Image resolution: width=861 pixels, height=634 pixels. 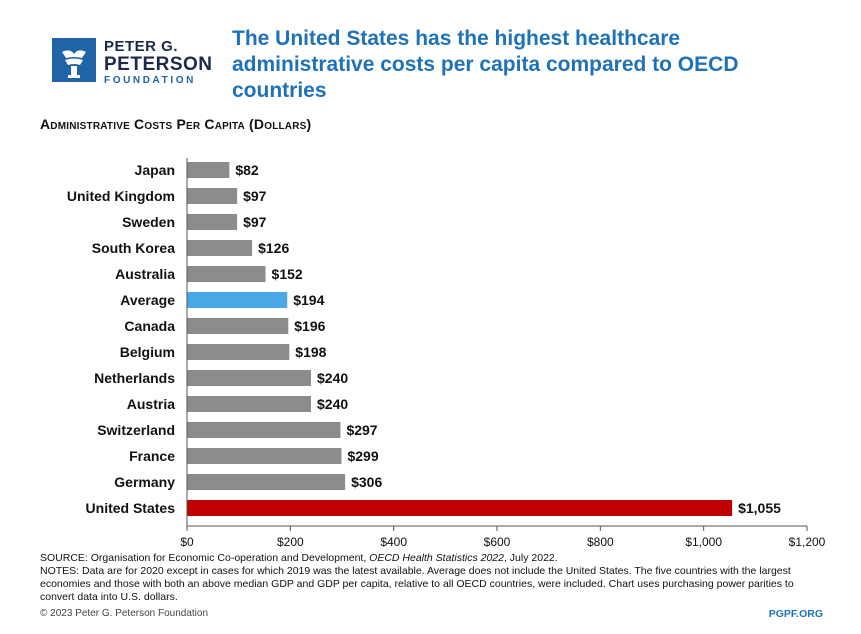 What do you see at coordinates (149, 326) in the screenshot?
I see `category-label-canada: Canada` at bounding box center [149, 326].